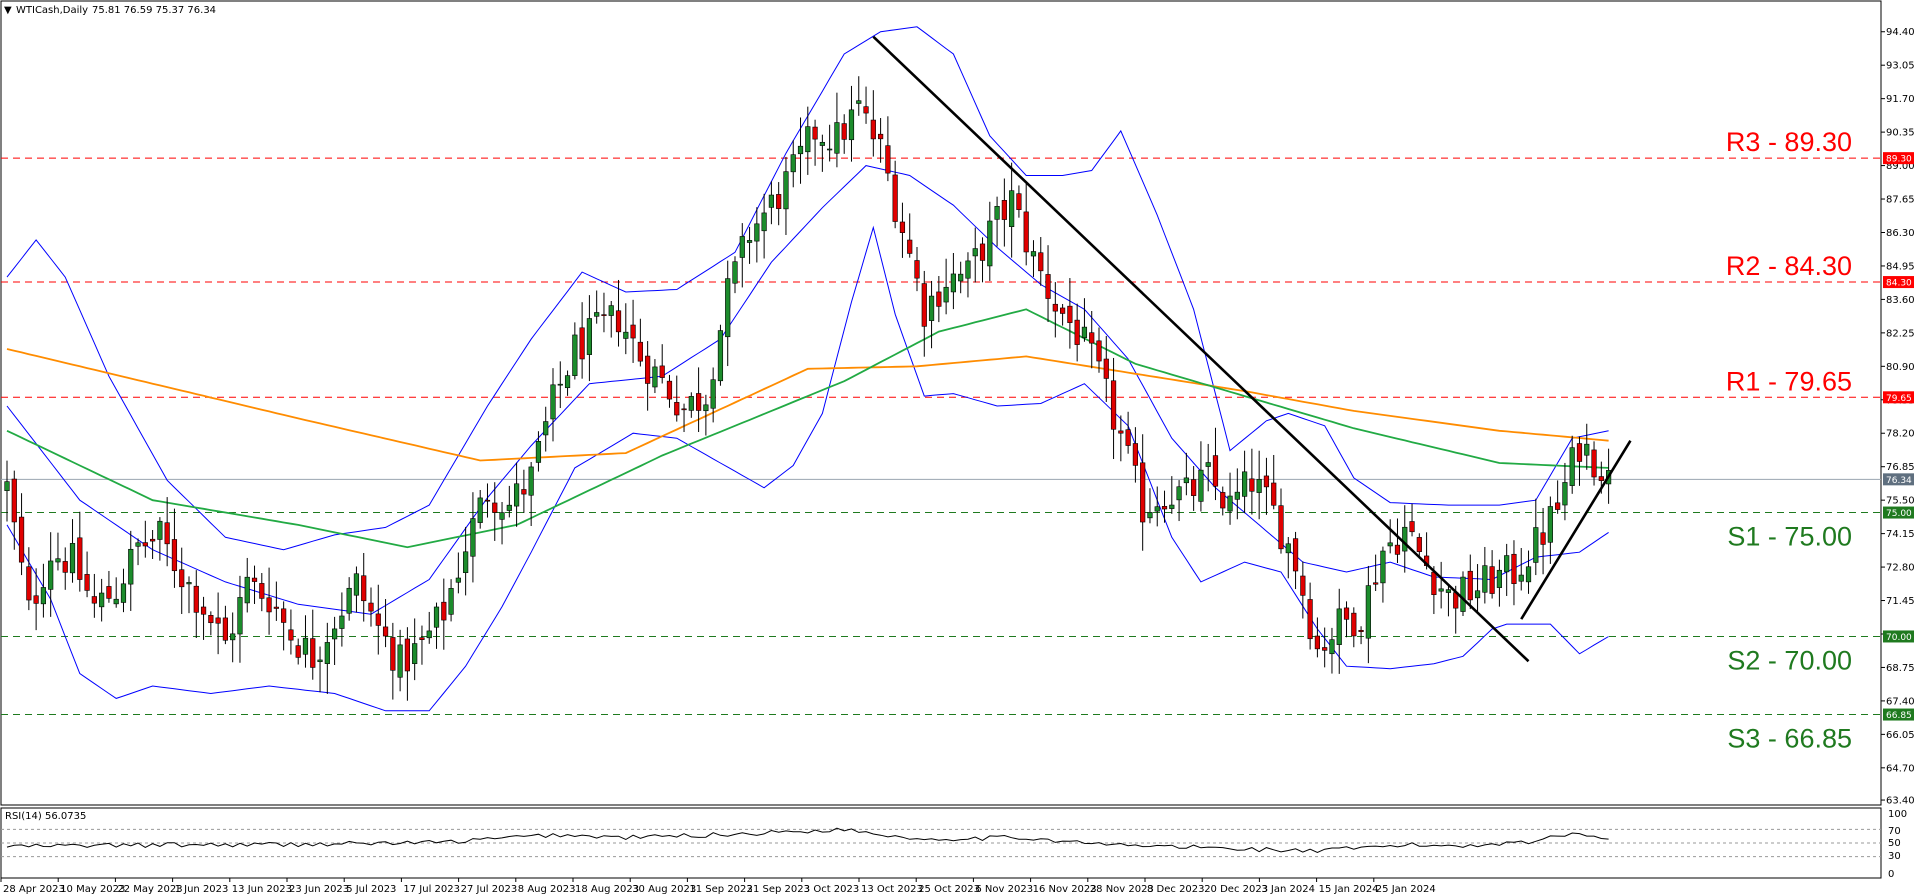 This screenshot has width=1916, height=896. What do you see at coordinates (1894, 831) in the screenshot?
I see `rsi-tick-70: 70` at bounding box center [1894, 831].